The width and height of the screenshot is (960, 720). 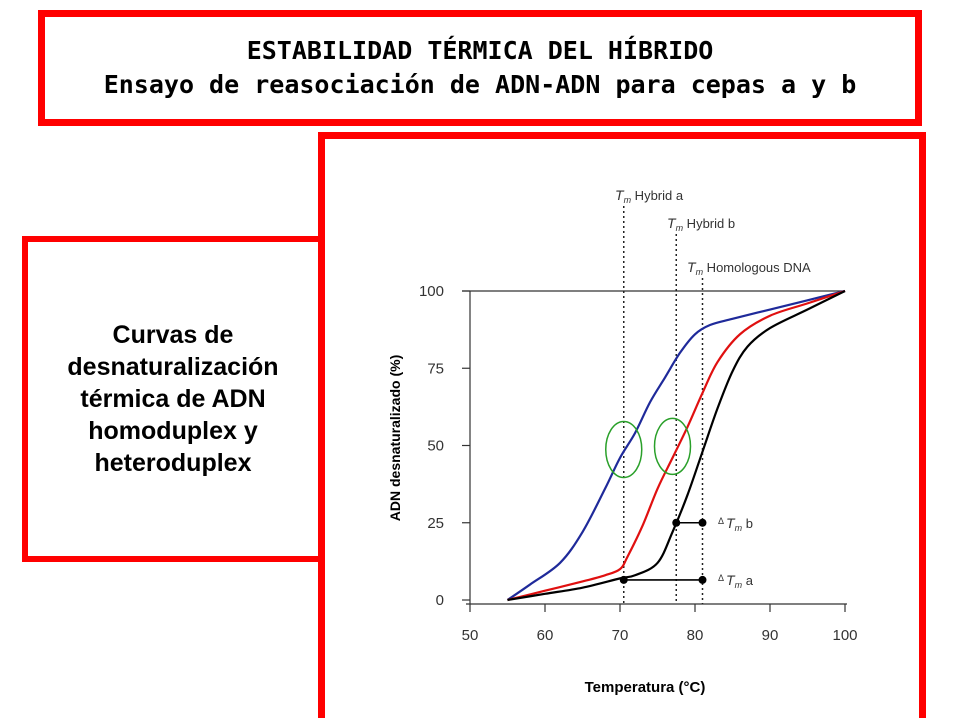 What do you see at coordinates (736, 581) in the screenshot?
I see `delta-label-1: Δ Tm a` at bounding box center [736, 581].